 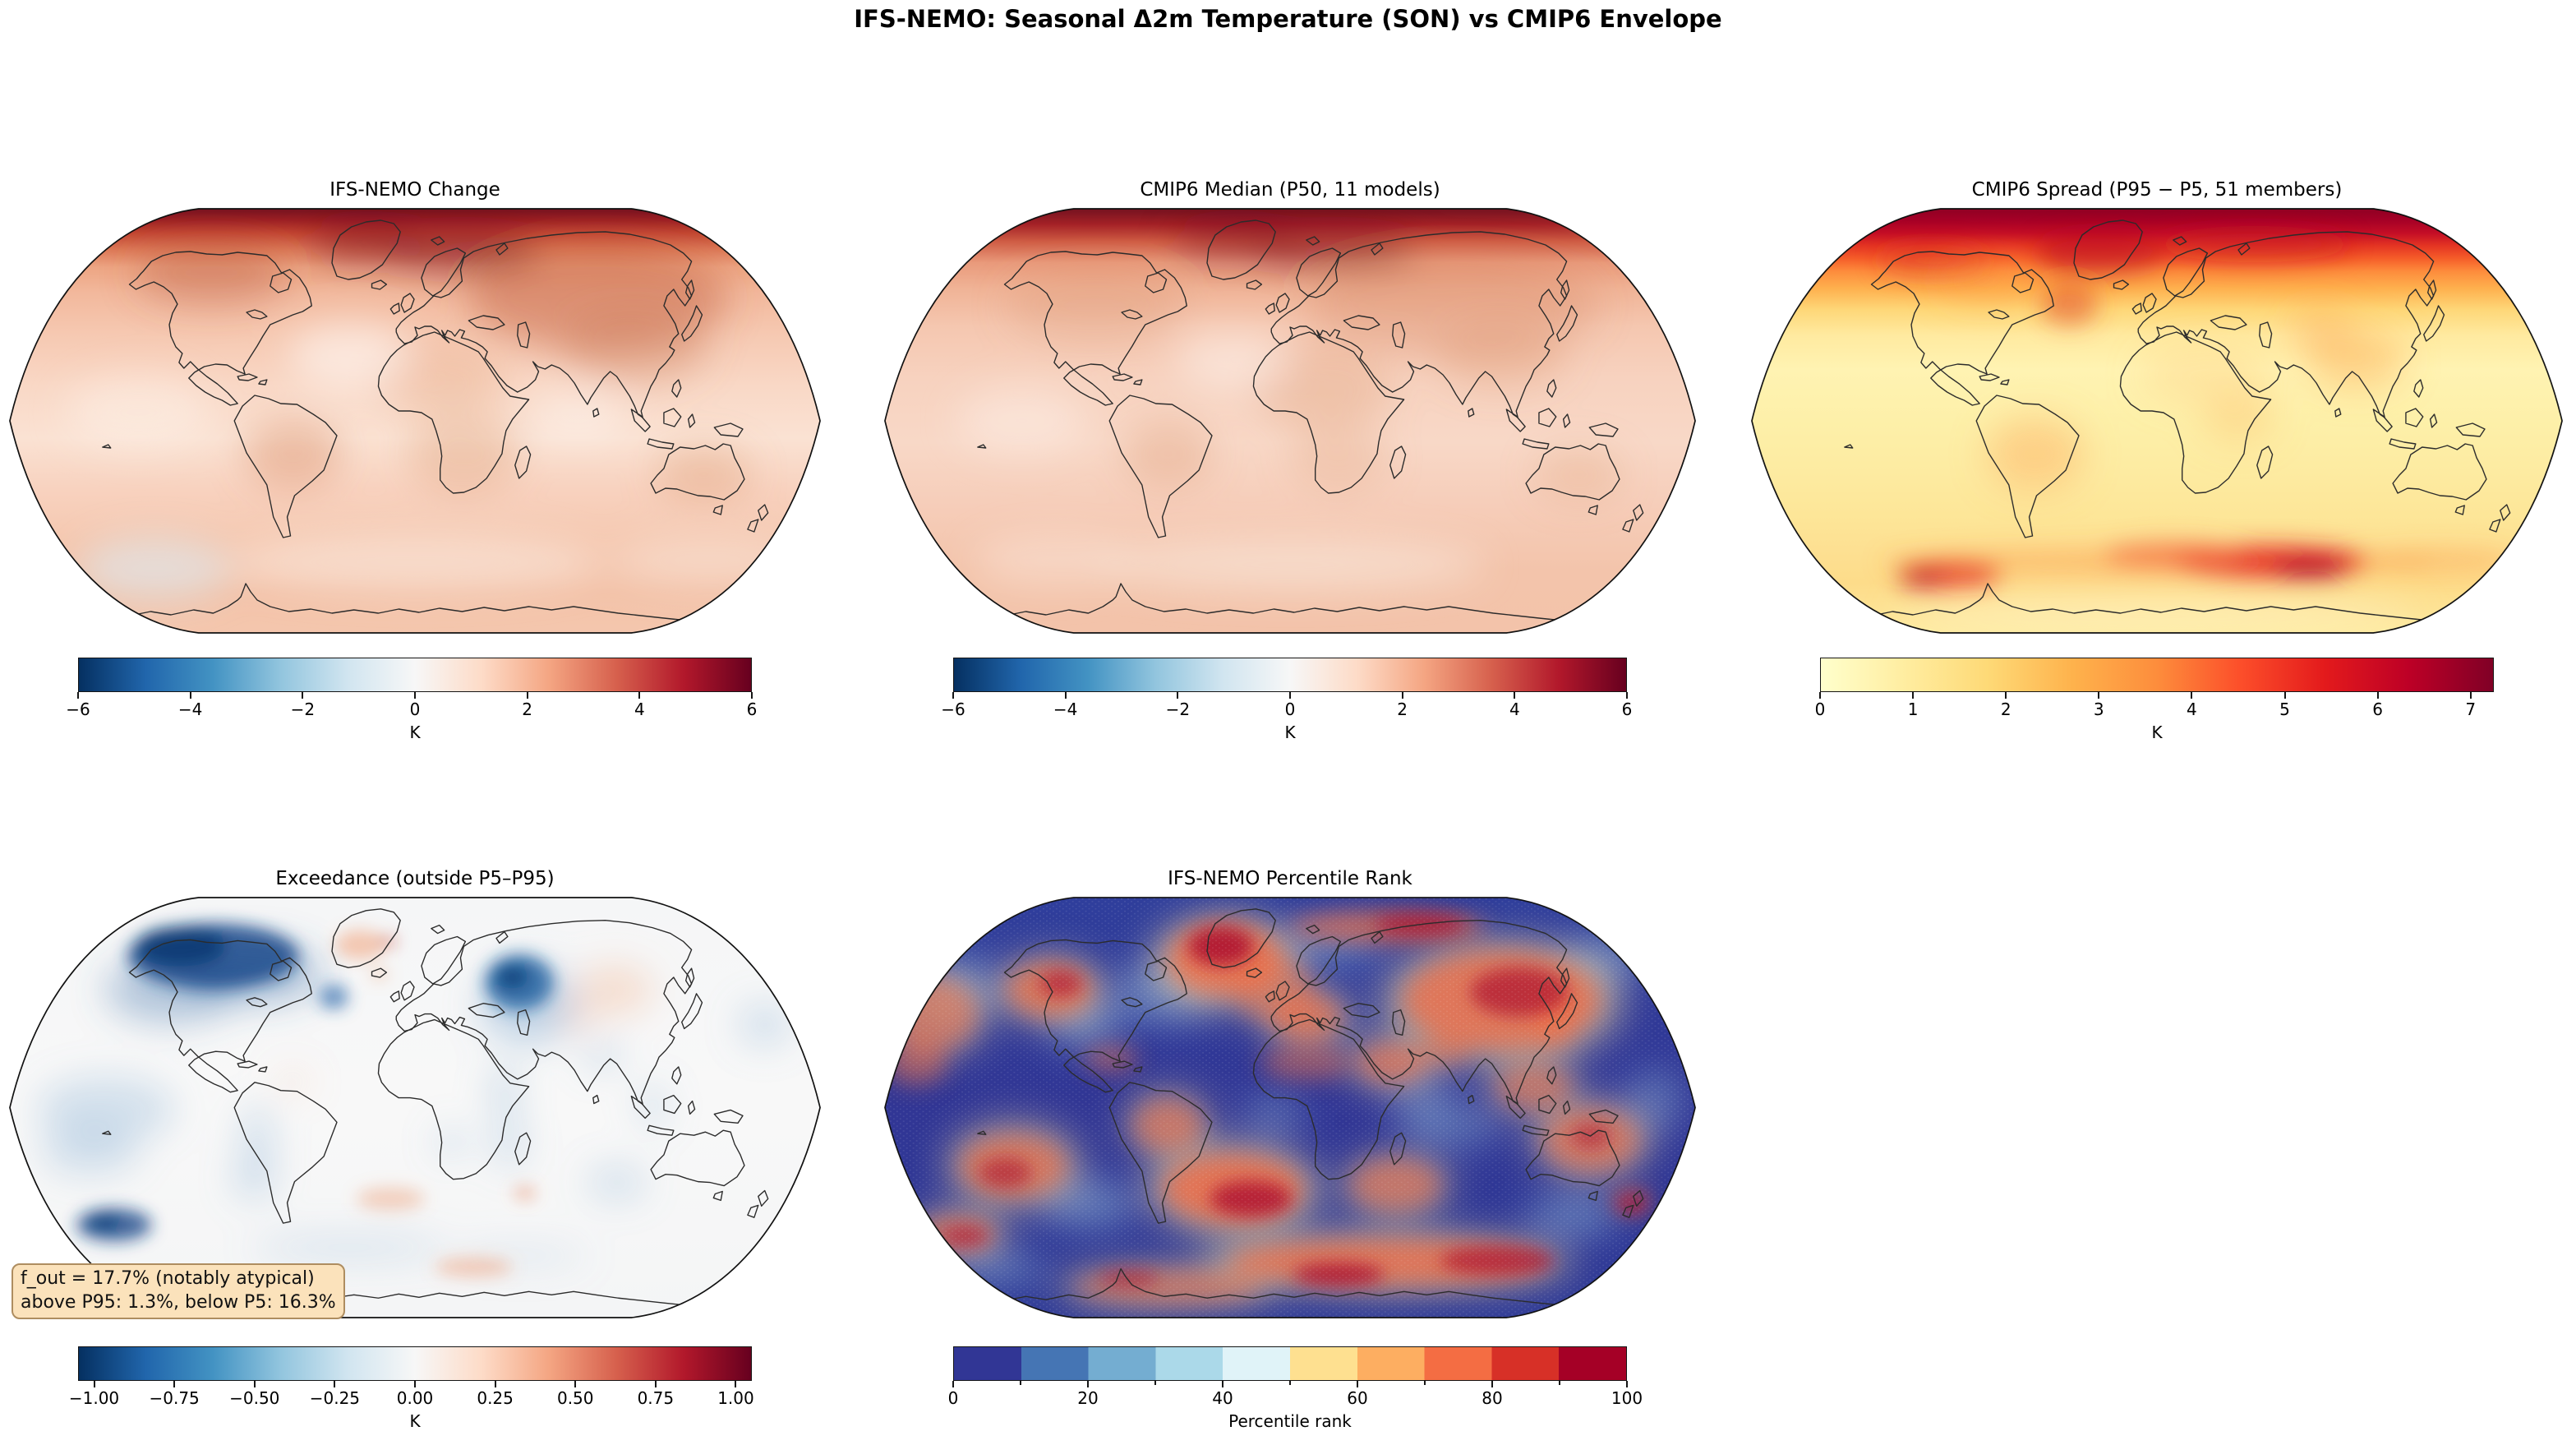 I want to click on colorbar-tick-label: 40, so click(x=1222, y=1398).